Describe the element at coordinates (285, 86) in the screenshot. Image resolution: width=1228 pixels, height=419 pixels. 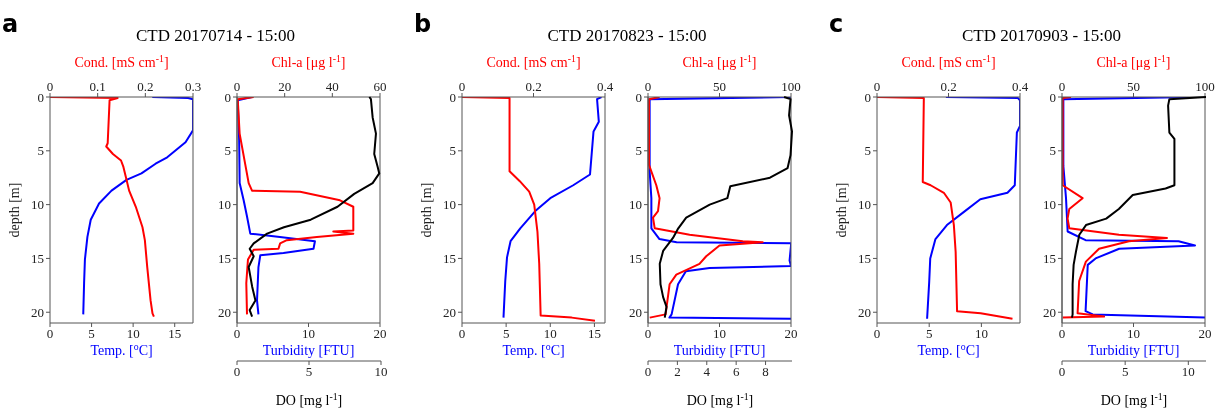
I see `x2-tick-label: 20` at that location.